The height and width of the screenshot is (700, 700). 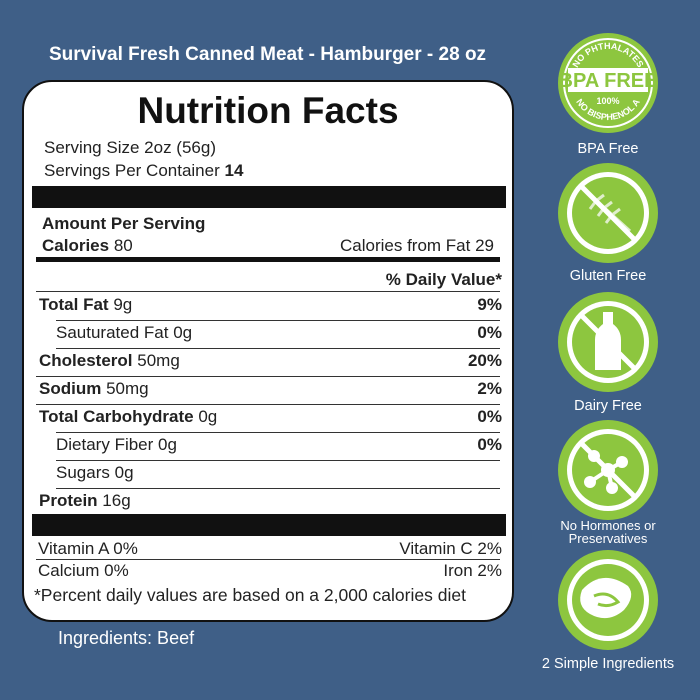 I want to click on nutrient-name: Total Carbohydrate, so click(x=116, y=416).